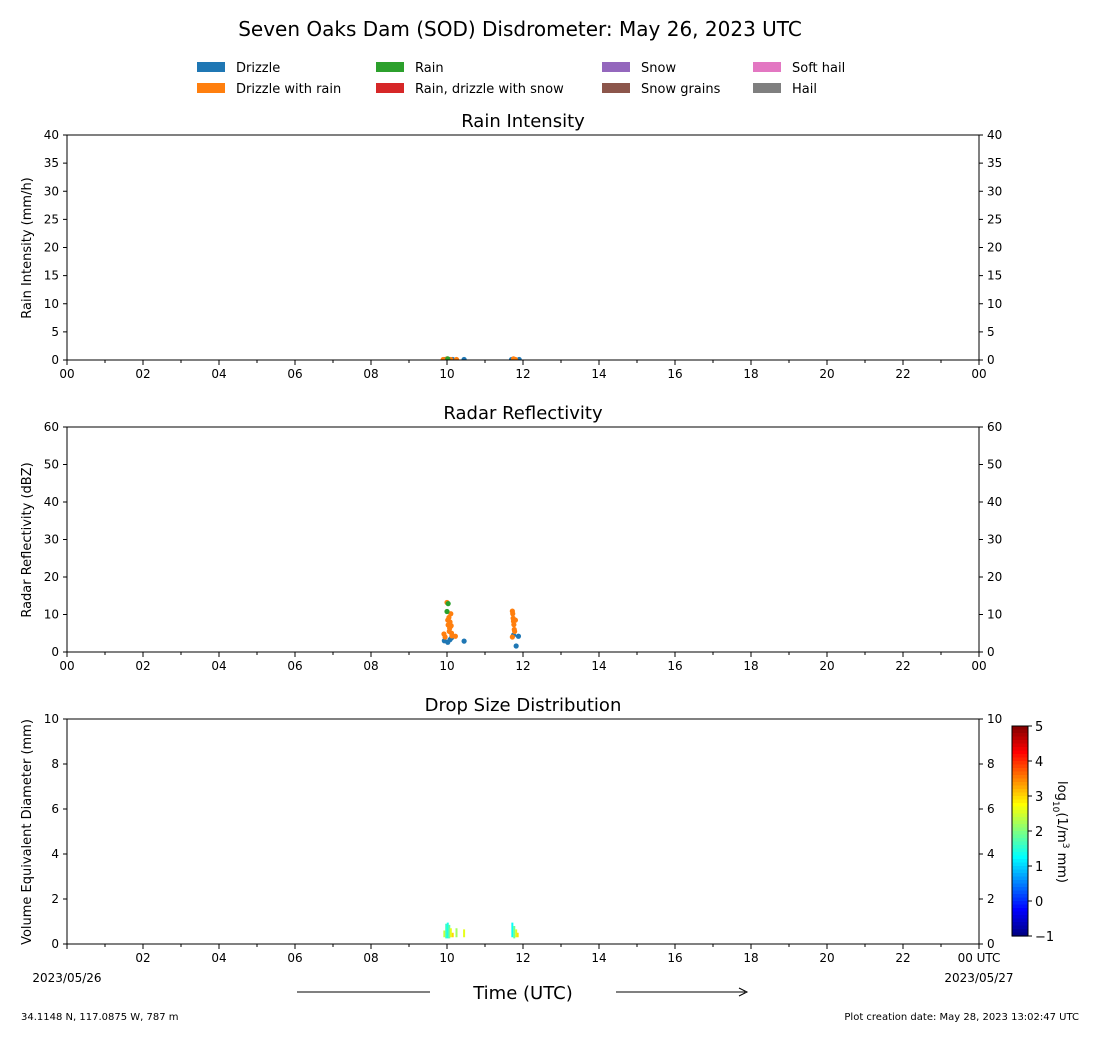 This screenshot has height=1042, width=1098. I want to click on x-tick-label-1-2: 04, so click(218, 666).